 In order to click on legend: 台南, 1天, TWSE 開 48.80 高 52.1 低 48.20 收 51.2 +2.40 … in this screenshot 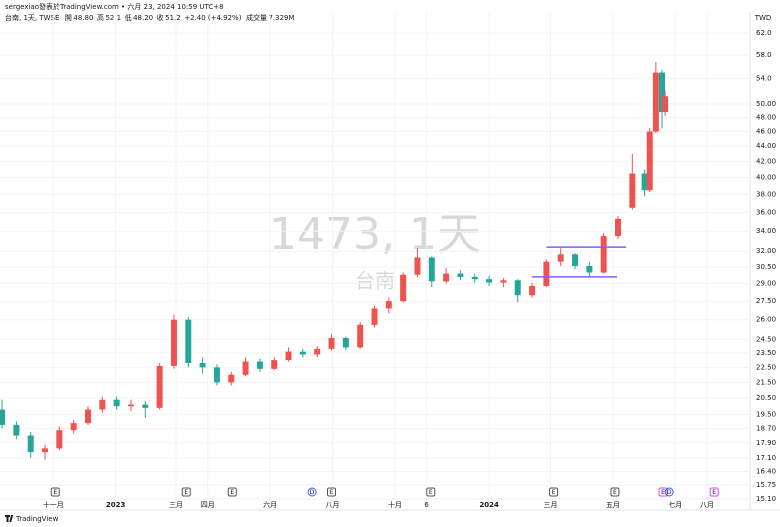, I will do `click(150, 17)`.